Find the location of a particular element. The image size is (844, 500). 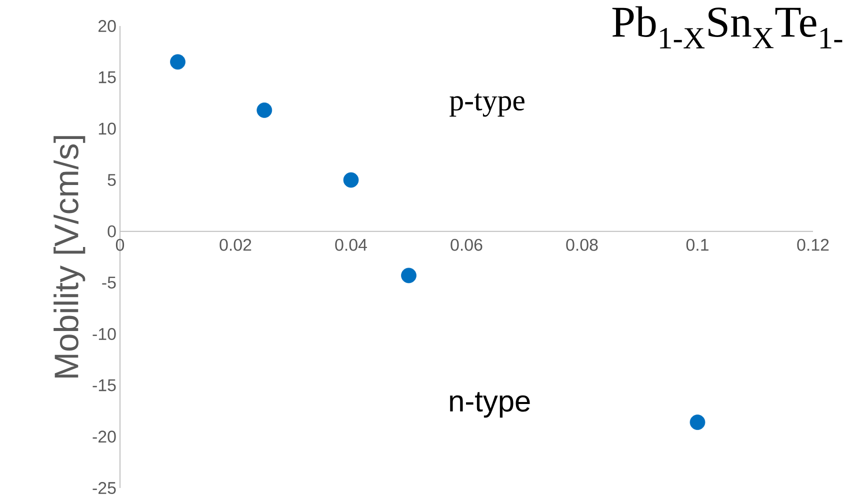

x-tick-label: 0.1 is located at coordinates (697, 244).